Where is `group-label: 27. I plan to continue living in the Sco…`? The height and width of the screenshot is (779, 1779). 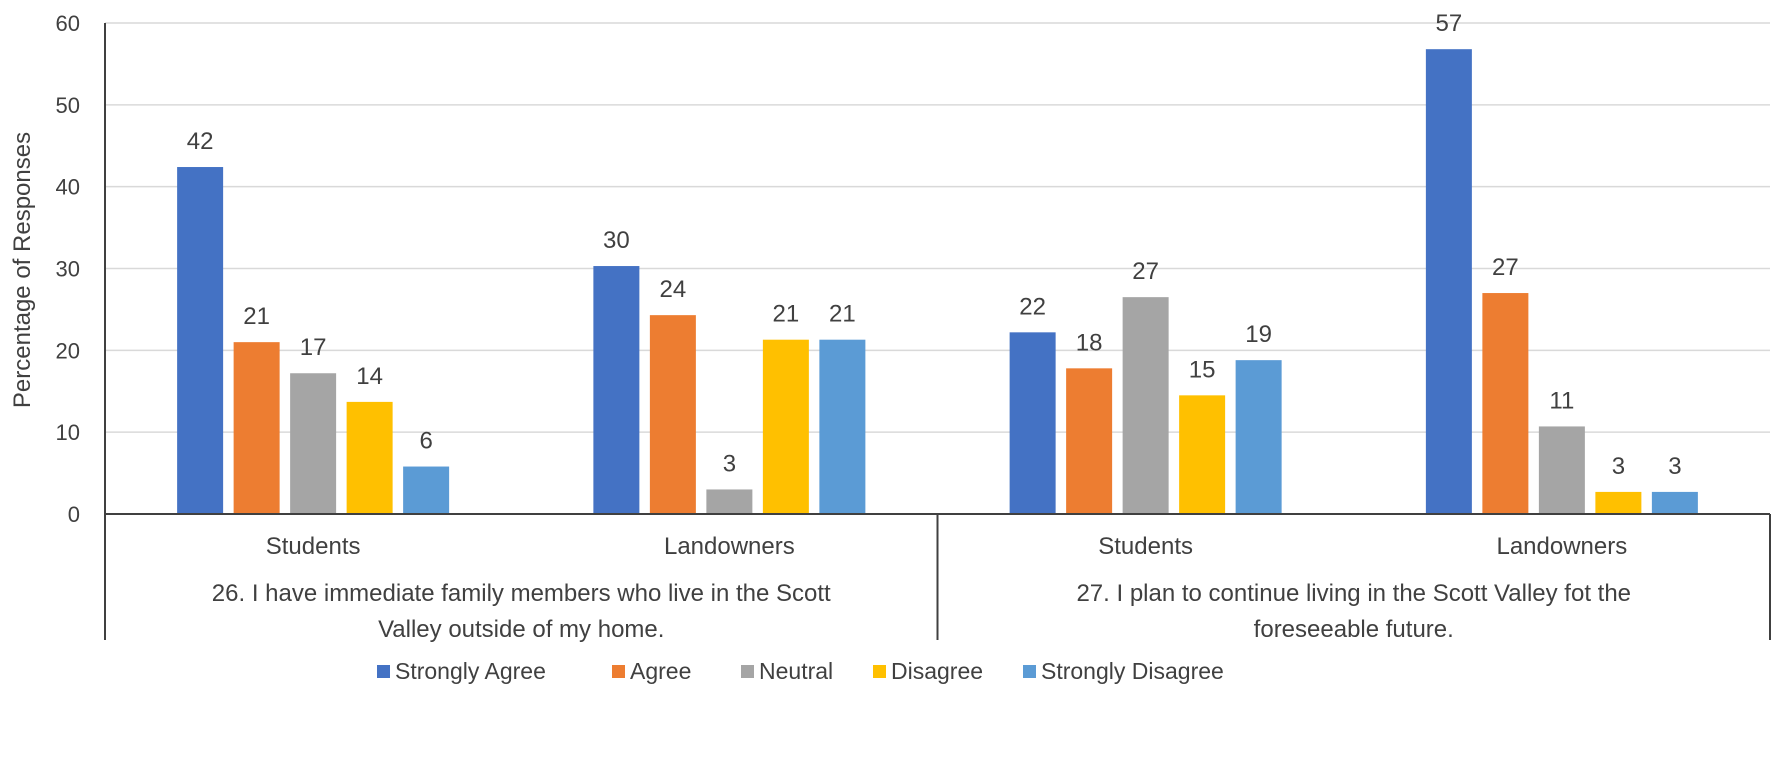 group-label: 27. I plan to continue living in the Sco… is located at coordinates (1353, 611).